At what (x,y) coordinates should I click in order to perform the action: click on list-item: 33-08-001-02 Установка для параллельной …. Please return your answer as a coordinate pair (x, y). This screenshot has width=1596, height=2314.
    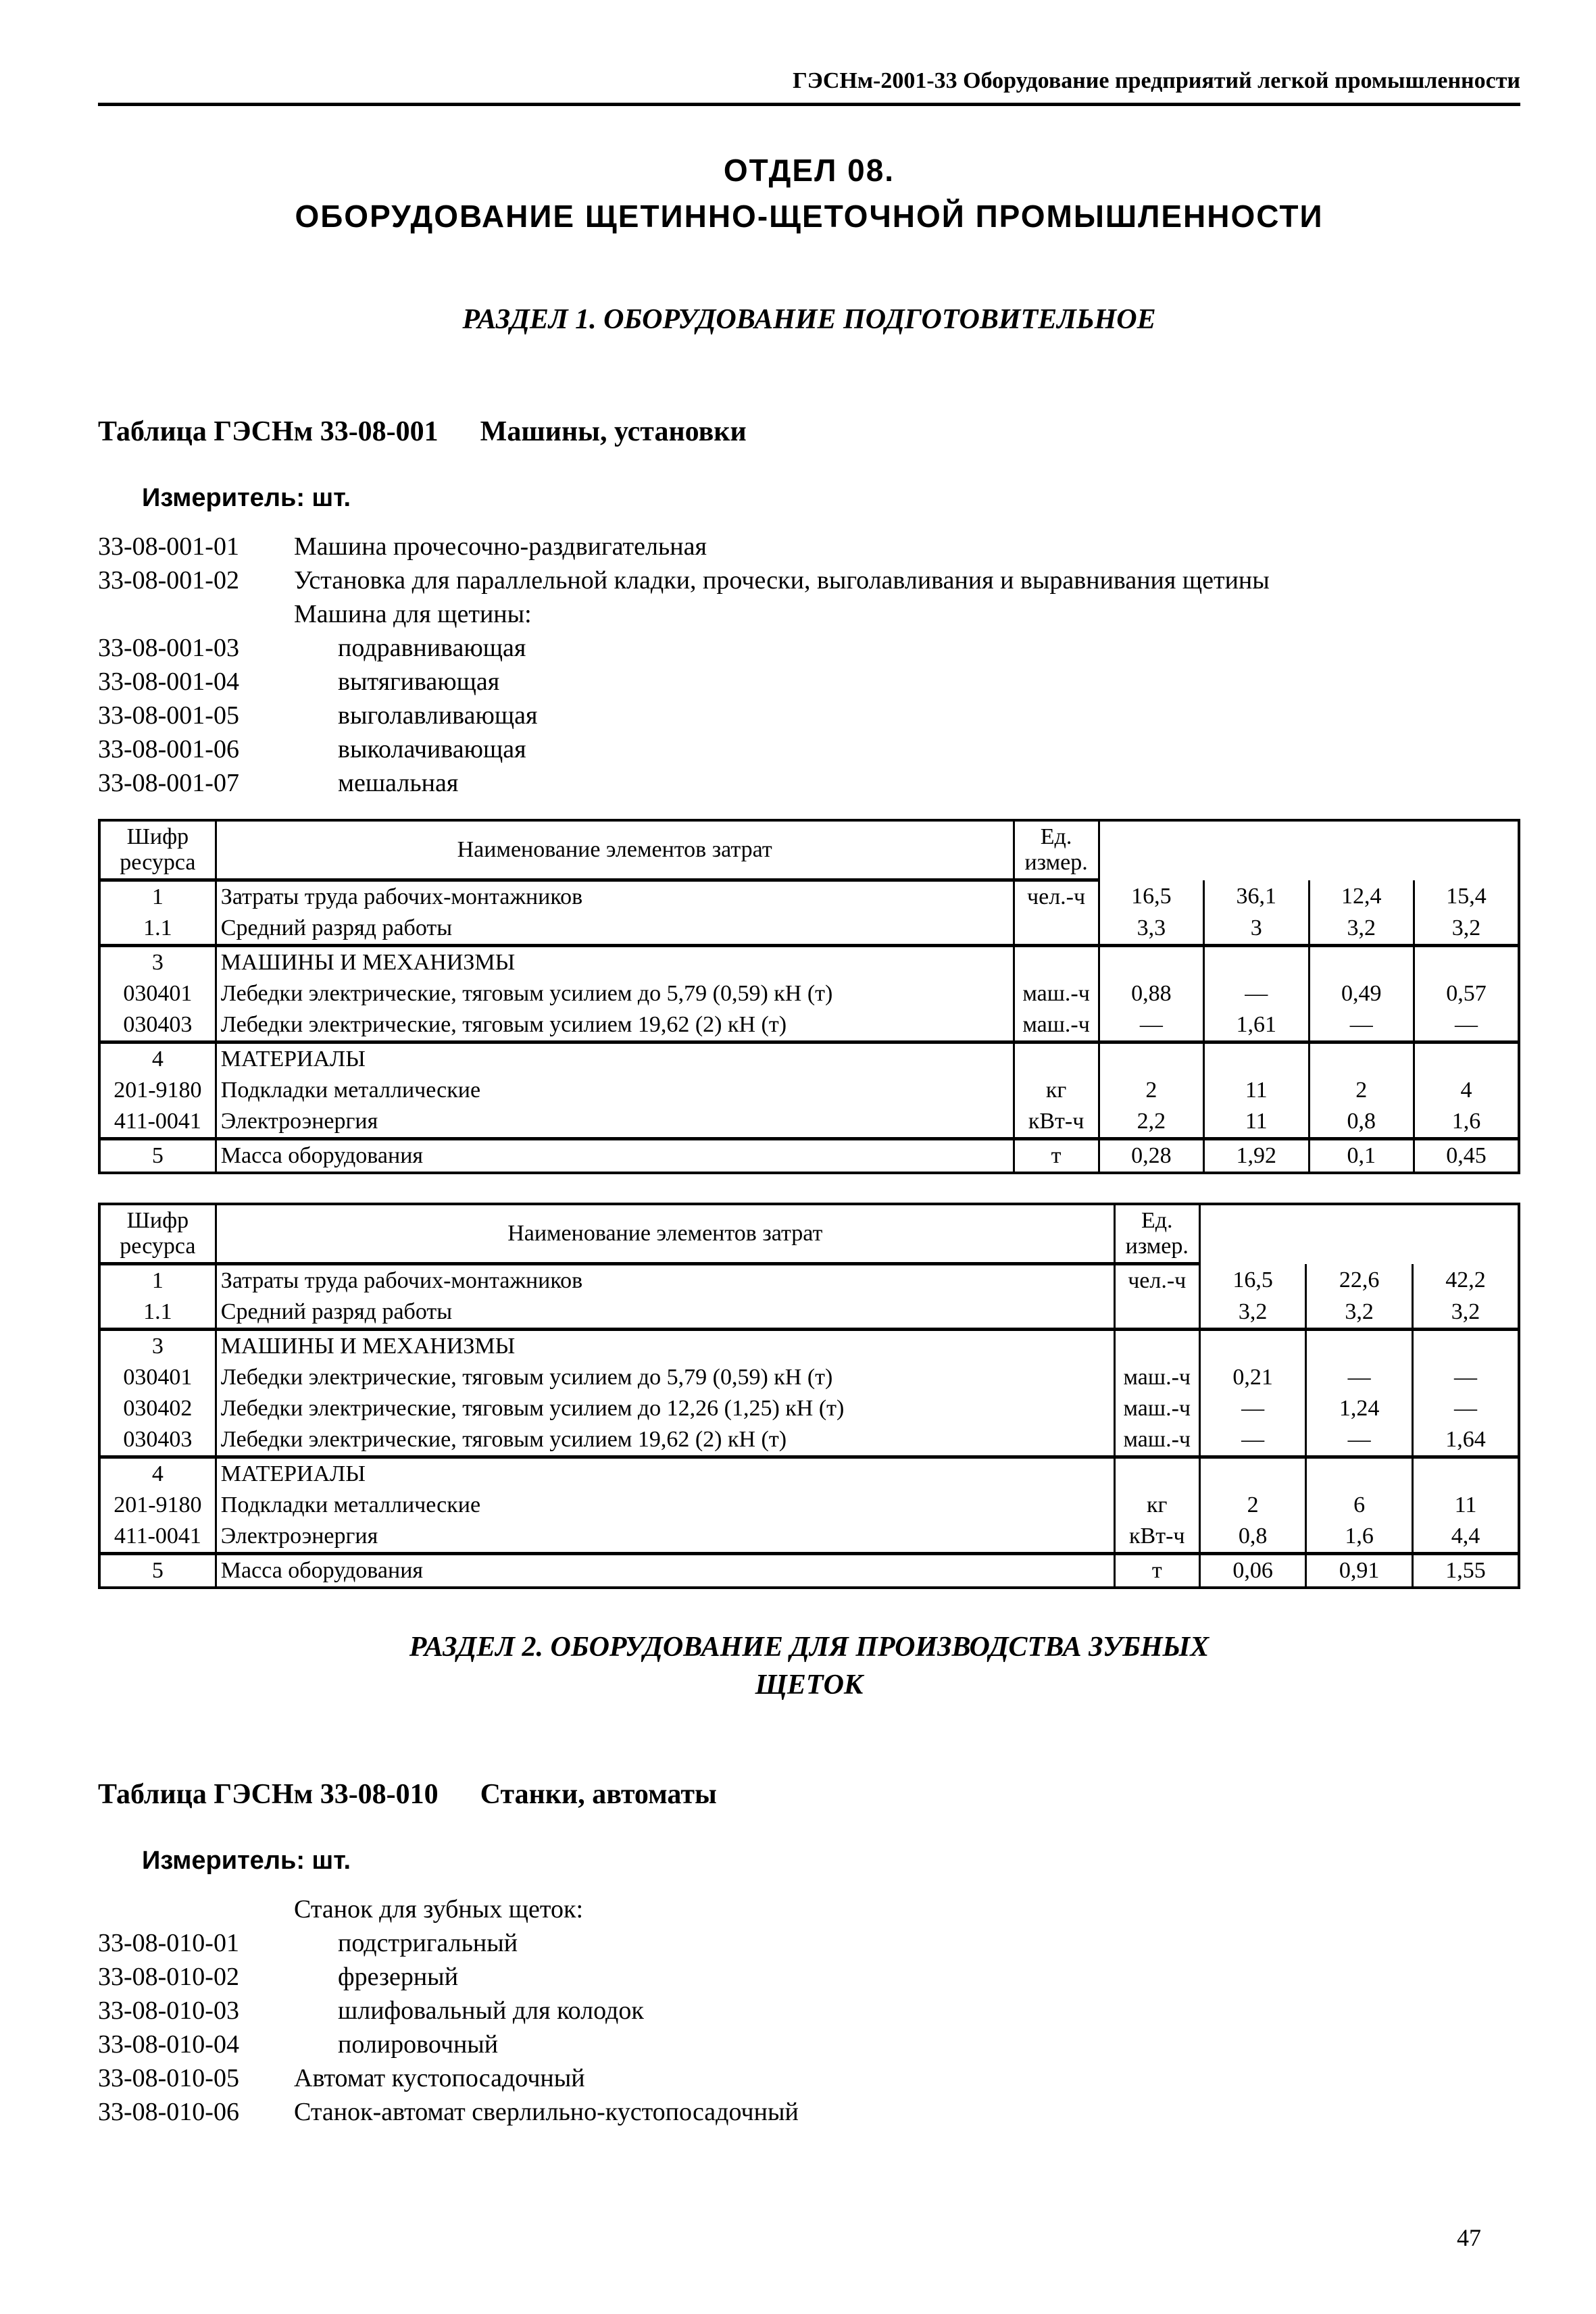
    Looking at the image, I should click on (809, 580).